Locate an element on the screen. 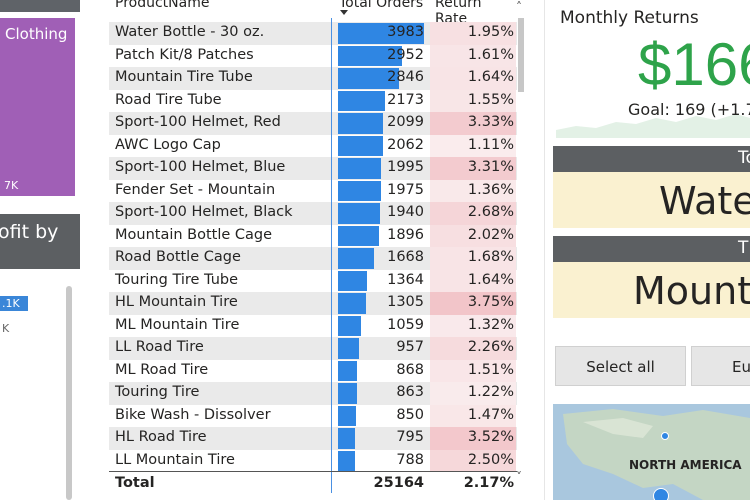  return-rate-cell: 1.68% is located at coordinates (473, 258).